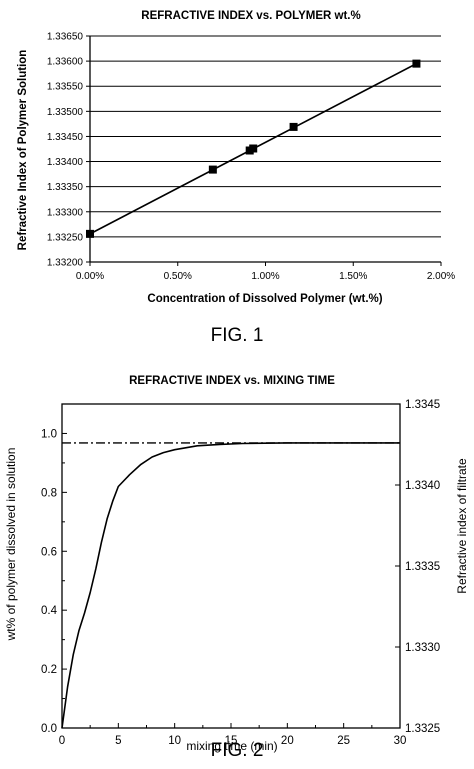 The width and height of the screenshot is (474, 769). What do you see at coordinates (65, 263) in the screenshot?
I see `chart1-y-tick-label: 1.33200` at bounding box center [65, 263].